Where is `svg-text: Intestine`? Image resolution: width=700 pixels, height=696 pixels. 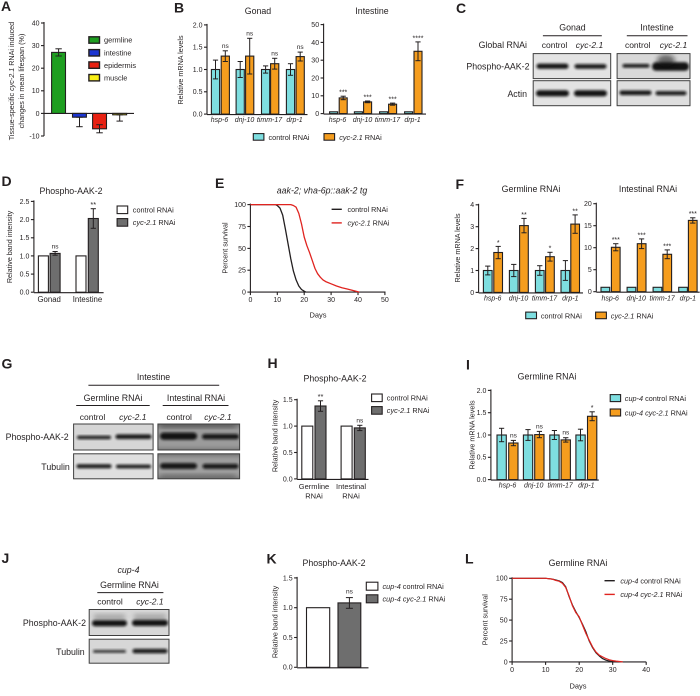
svg-text: Intestine is located at coordinates (656, 27).